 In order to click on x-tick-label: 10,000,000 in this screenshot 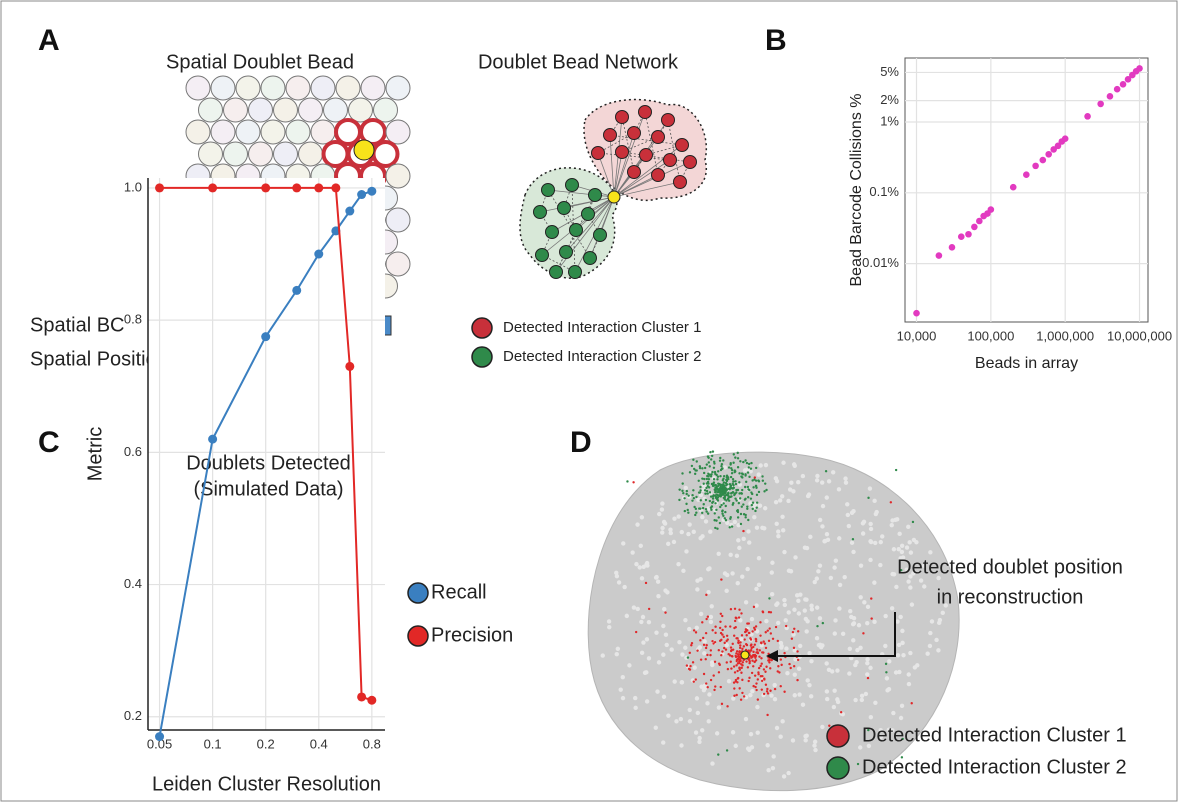, I will do `click(1139, 335)`.